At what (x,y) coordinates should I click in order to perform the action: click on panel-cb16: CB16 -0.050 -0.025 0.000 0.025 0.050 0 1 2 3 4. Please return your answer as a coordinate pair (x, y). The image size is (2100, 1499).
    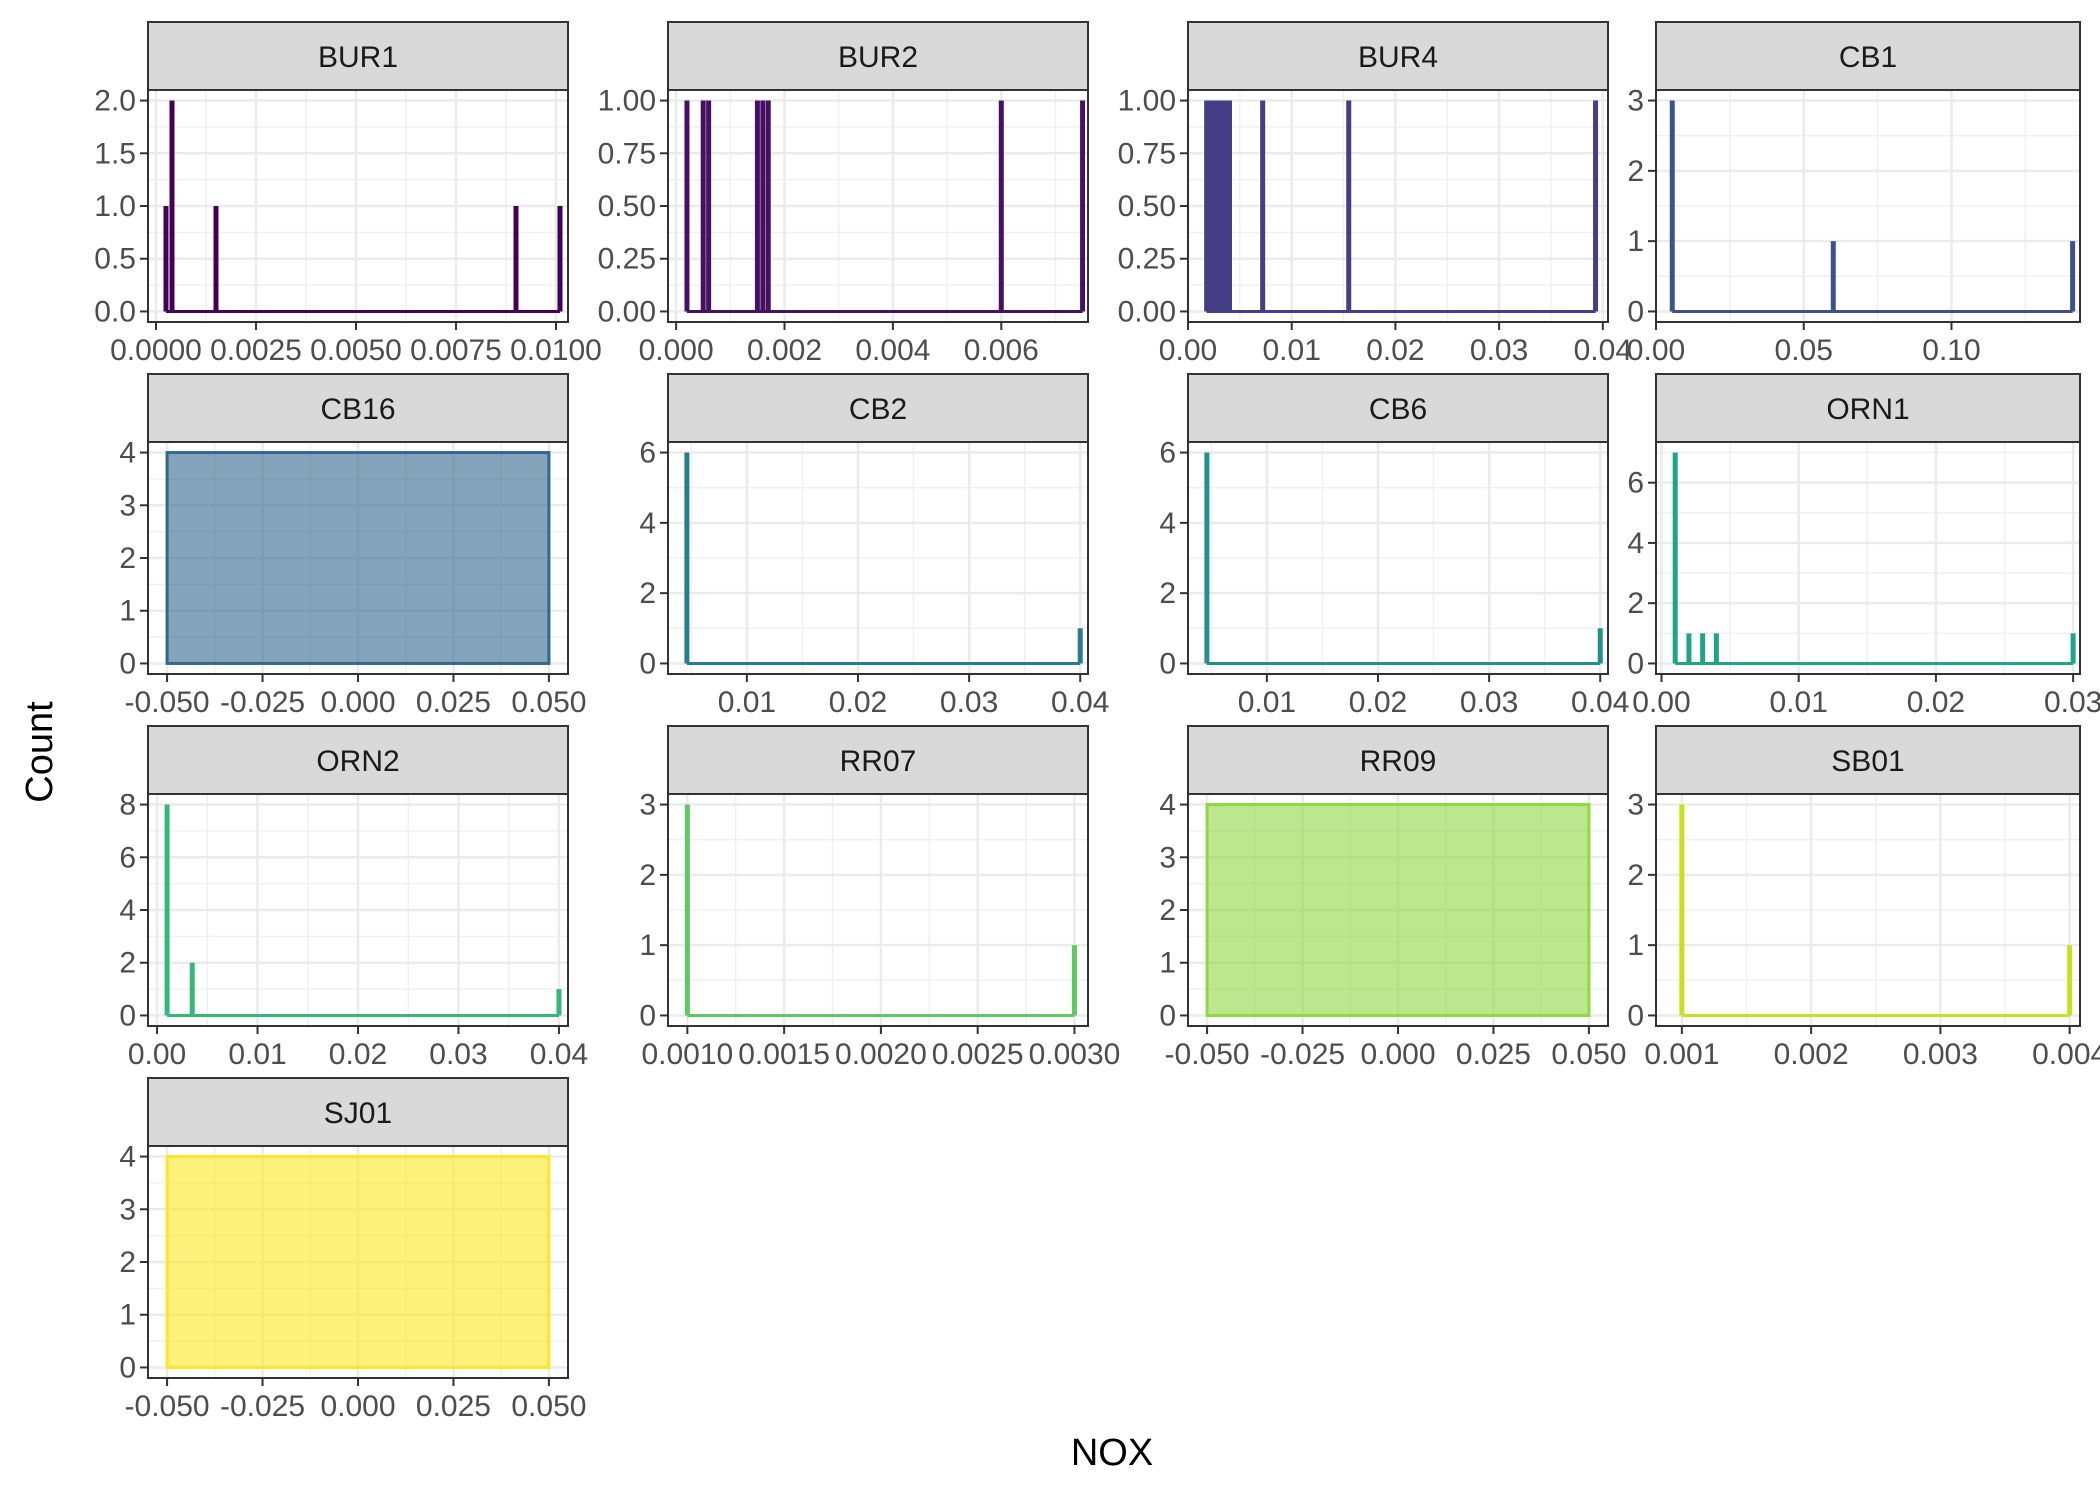
    Looking at the image, I should click on (352, 546).